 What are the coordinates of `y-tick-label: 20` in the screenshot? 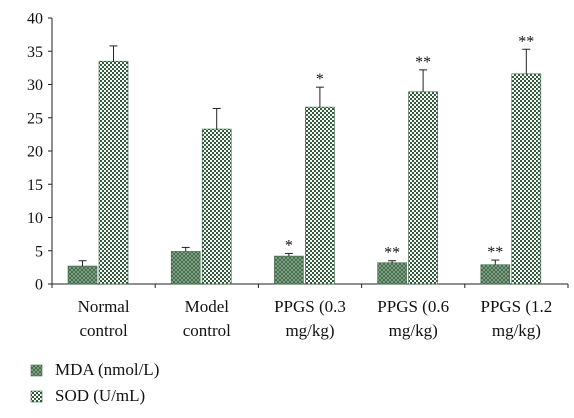 It's located at (35, 152).